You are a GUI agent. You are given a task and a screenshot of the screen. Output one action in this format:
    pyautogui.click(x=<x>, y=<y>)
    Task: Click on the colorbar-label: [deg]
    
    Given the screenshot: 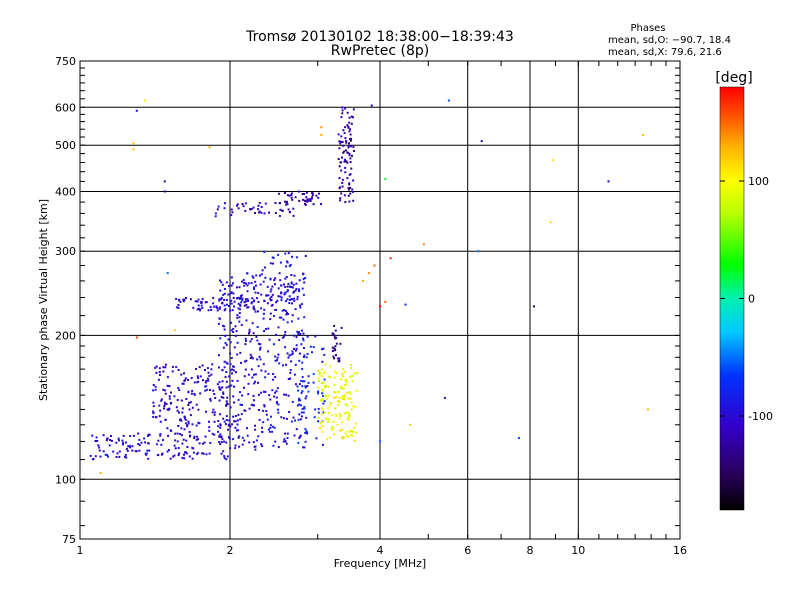 What is the action you would take?
    pyautogui.click(x=733, y=78)
    